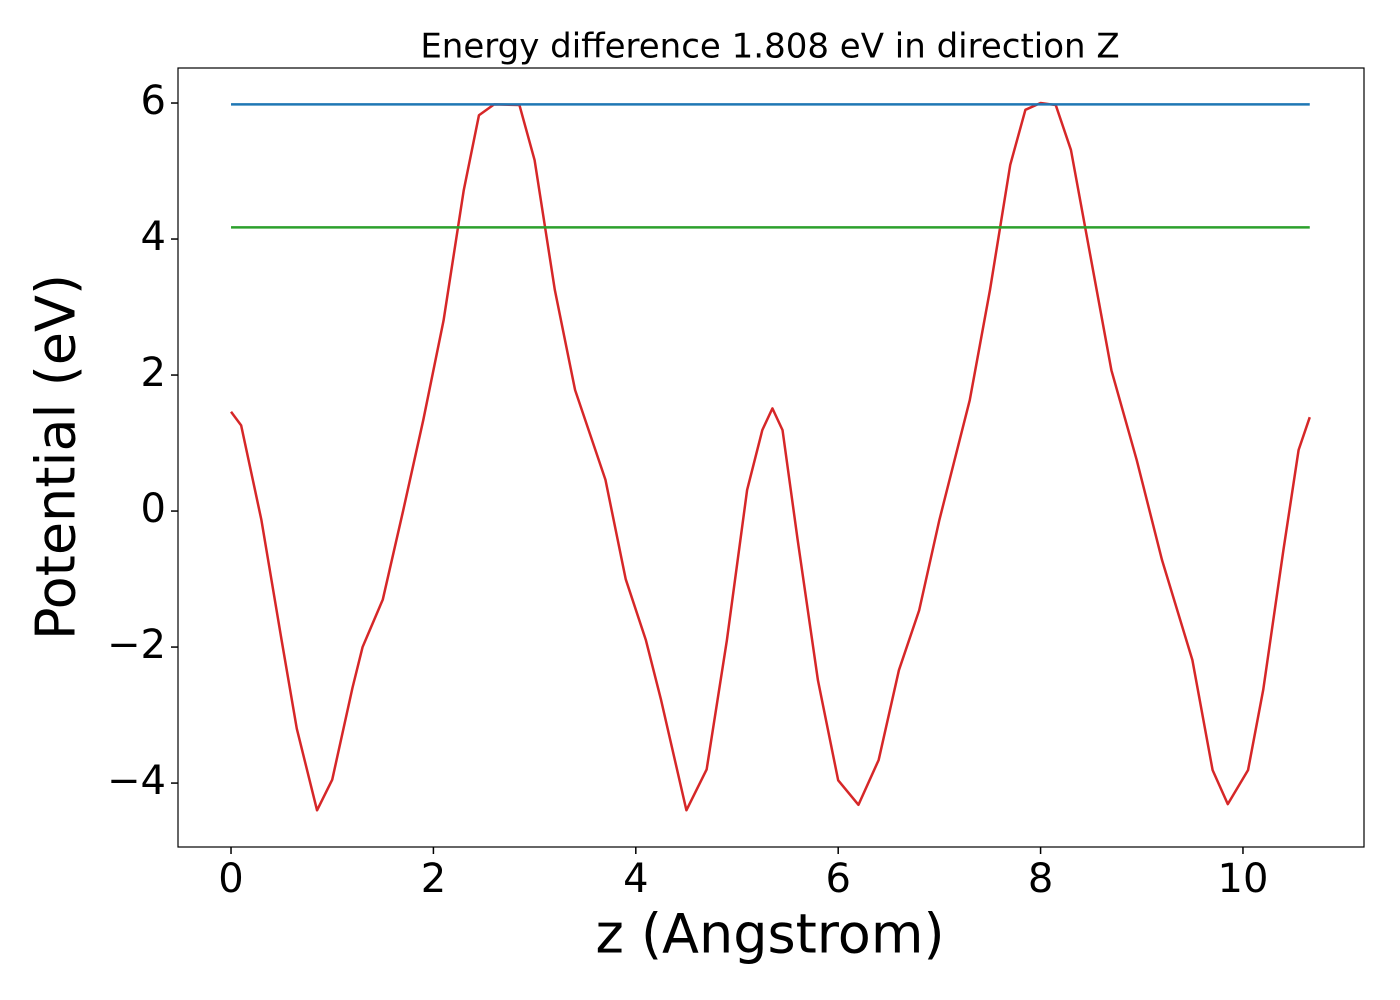 The height and width of the screenshot is (1000, 1400). What do you see at coordinates (230, 879) in the screenshot?
I see `x-tick-label: 0` at bounding box center [230, 879].